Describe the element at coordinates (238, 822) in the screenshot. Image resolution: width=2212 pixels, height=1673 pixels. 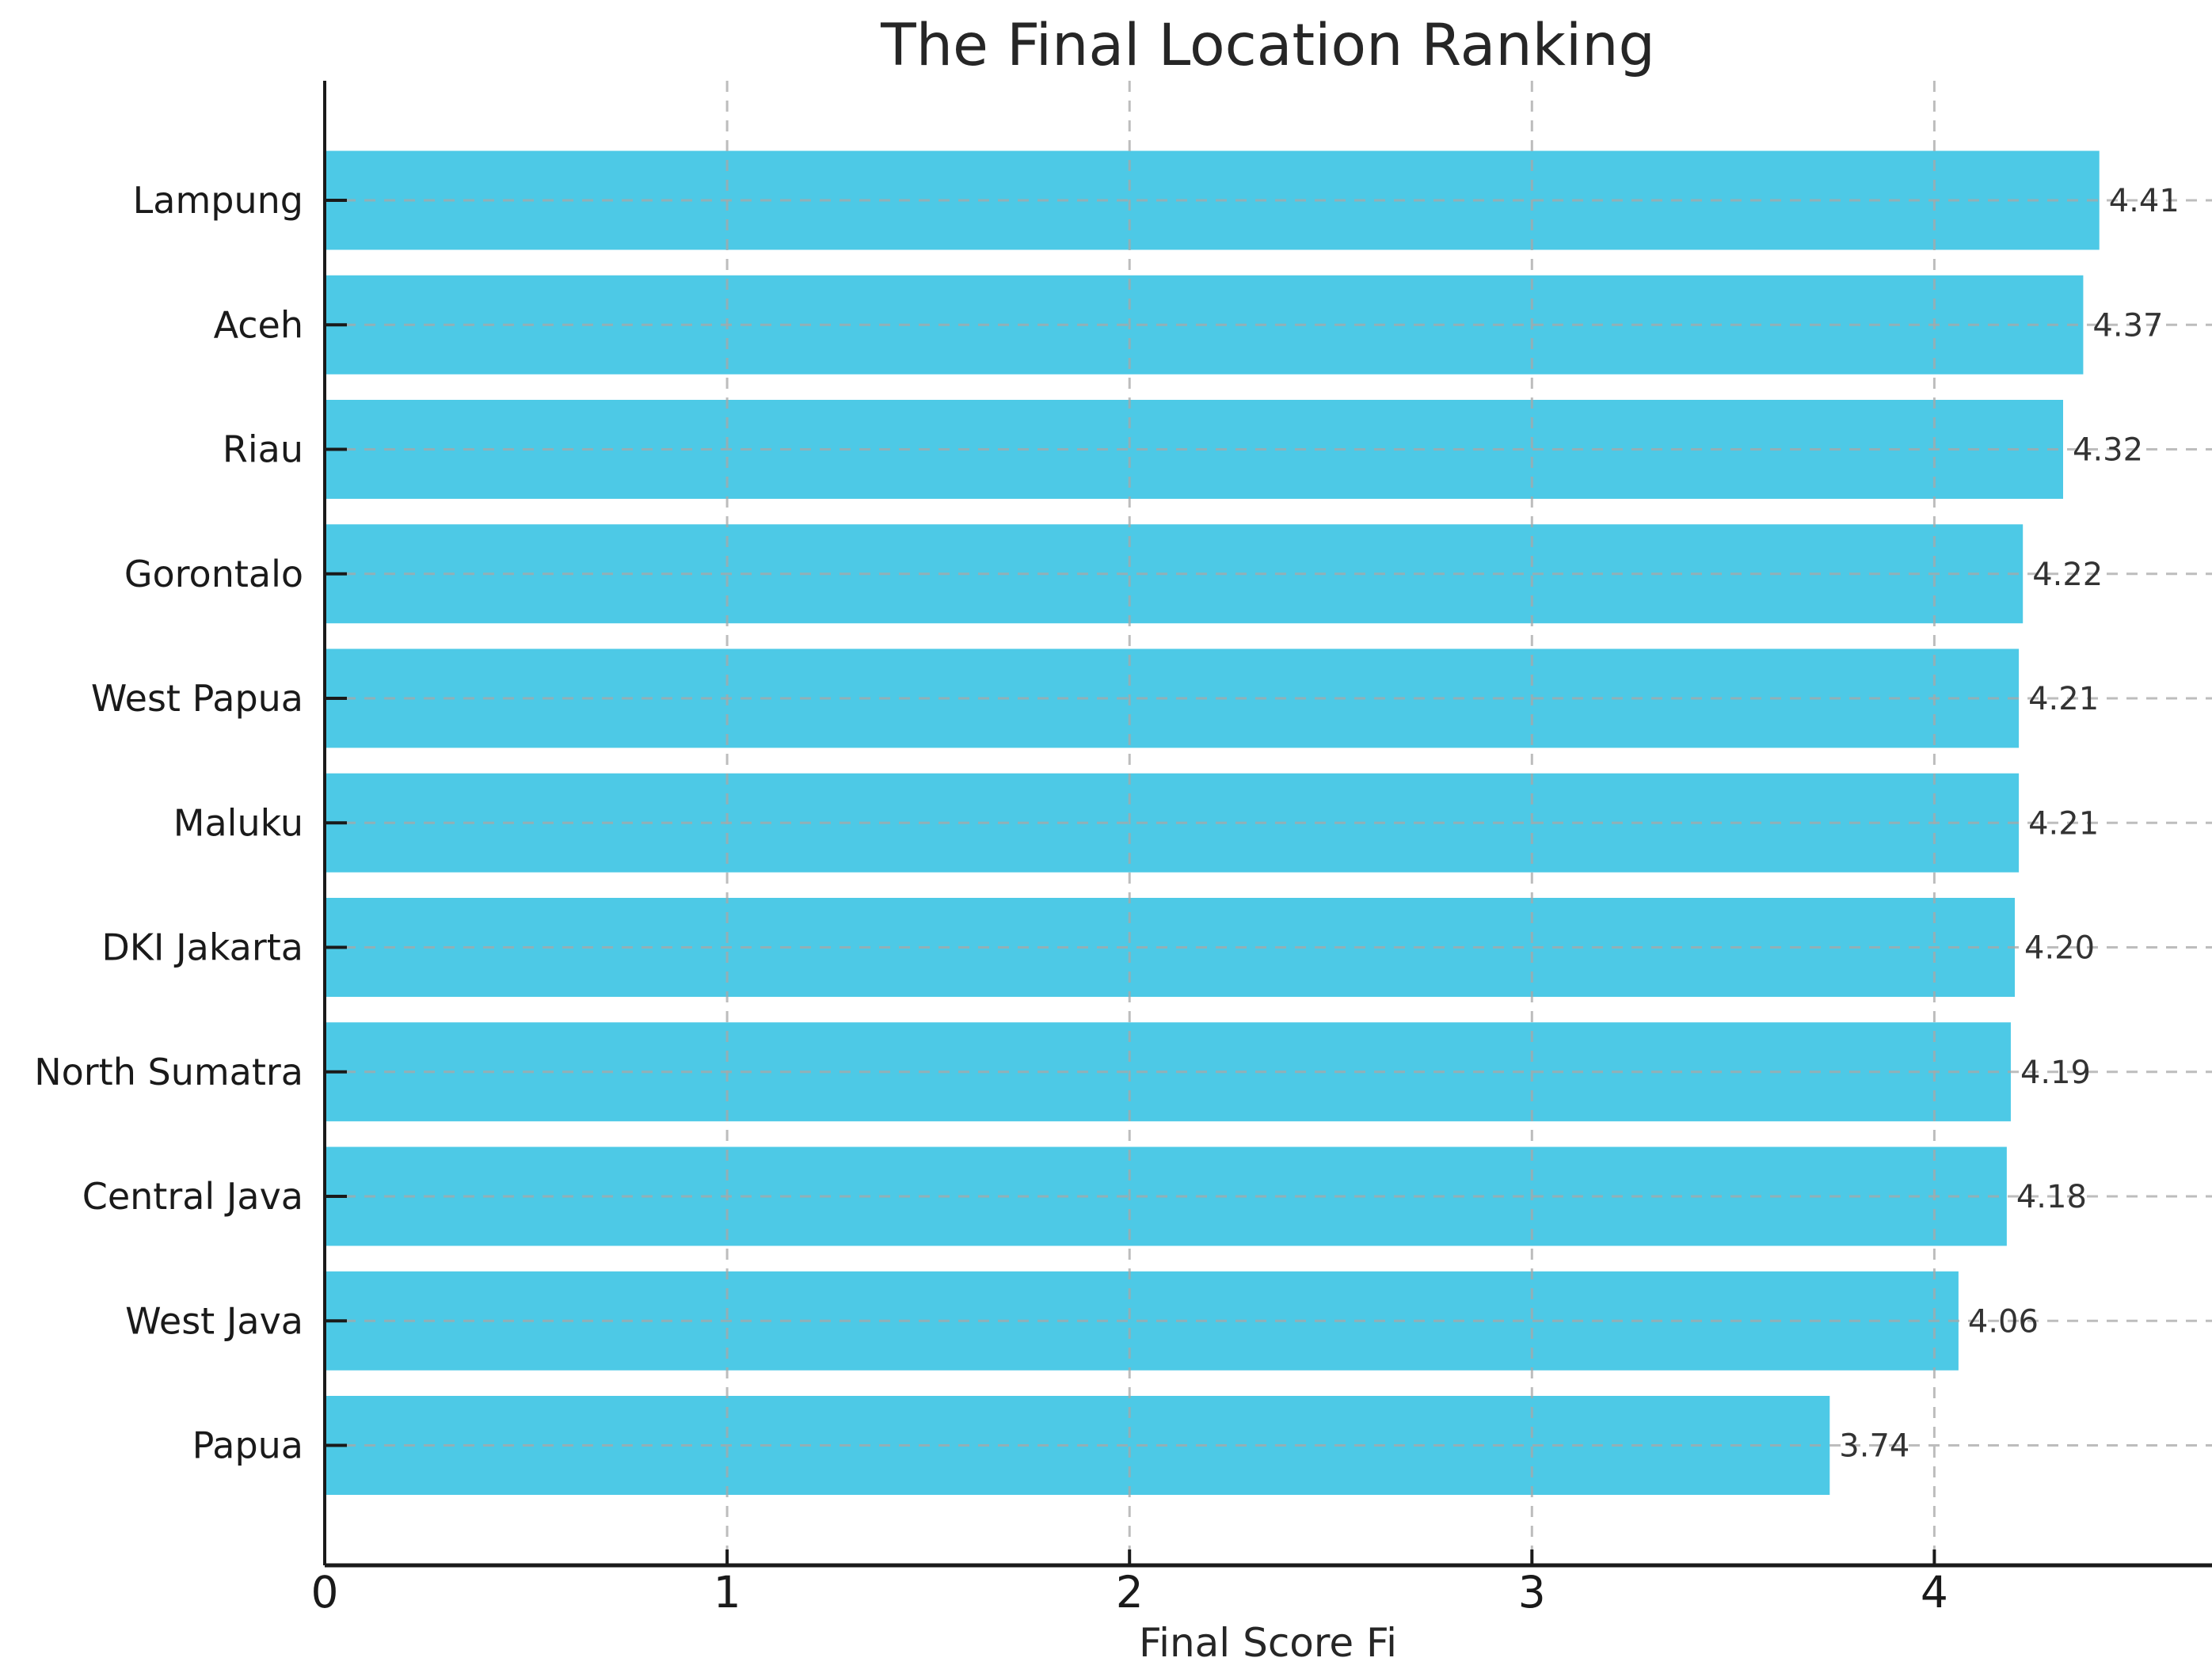
I see `category-label: Maluku` at that location.